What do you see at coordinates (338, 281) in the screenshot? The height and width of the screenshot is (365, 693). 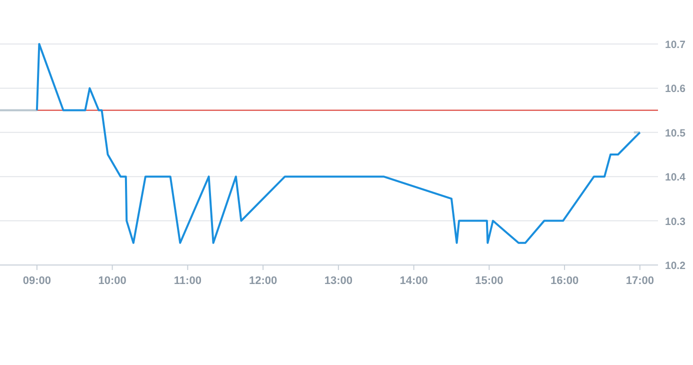 I see `x-tick-label: 13:00` at bounding box center [338, 281].